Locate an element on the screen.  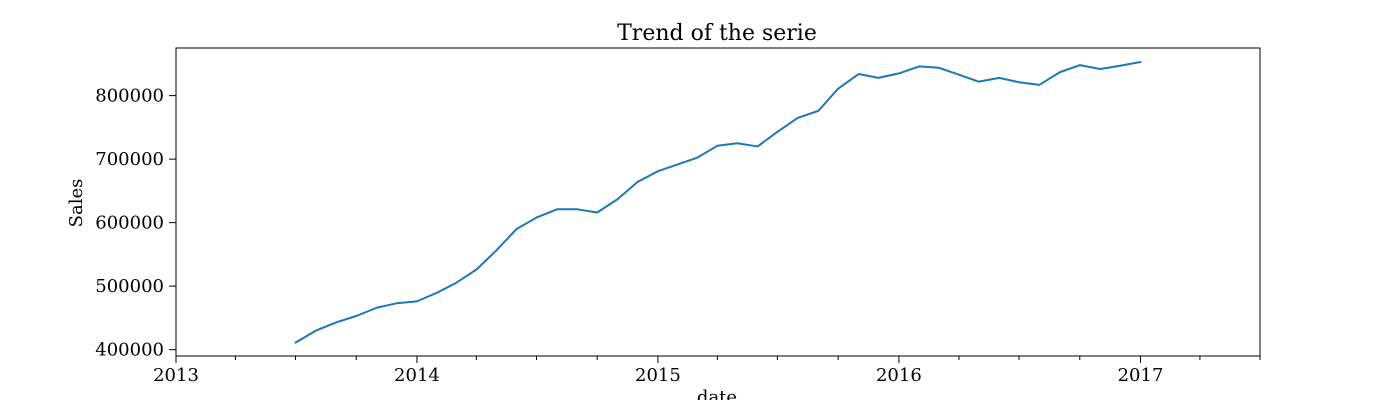
y-tick-label: 400000 is located at coordinates (129, 350).